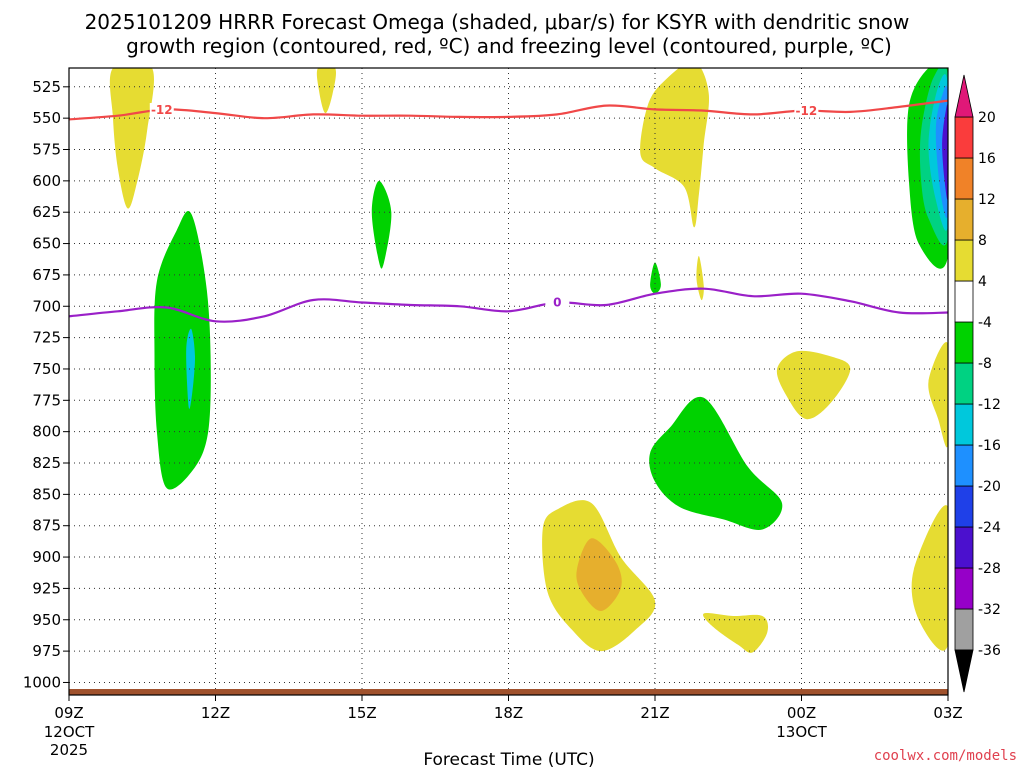 Image resolution: width=1024 pixels, height=768 pixels. Describe the element at coordinates (46, 275) in the screenshot. I see `y-tick-label: 675` at that location.